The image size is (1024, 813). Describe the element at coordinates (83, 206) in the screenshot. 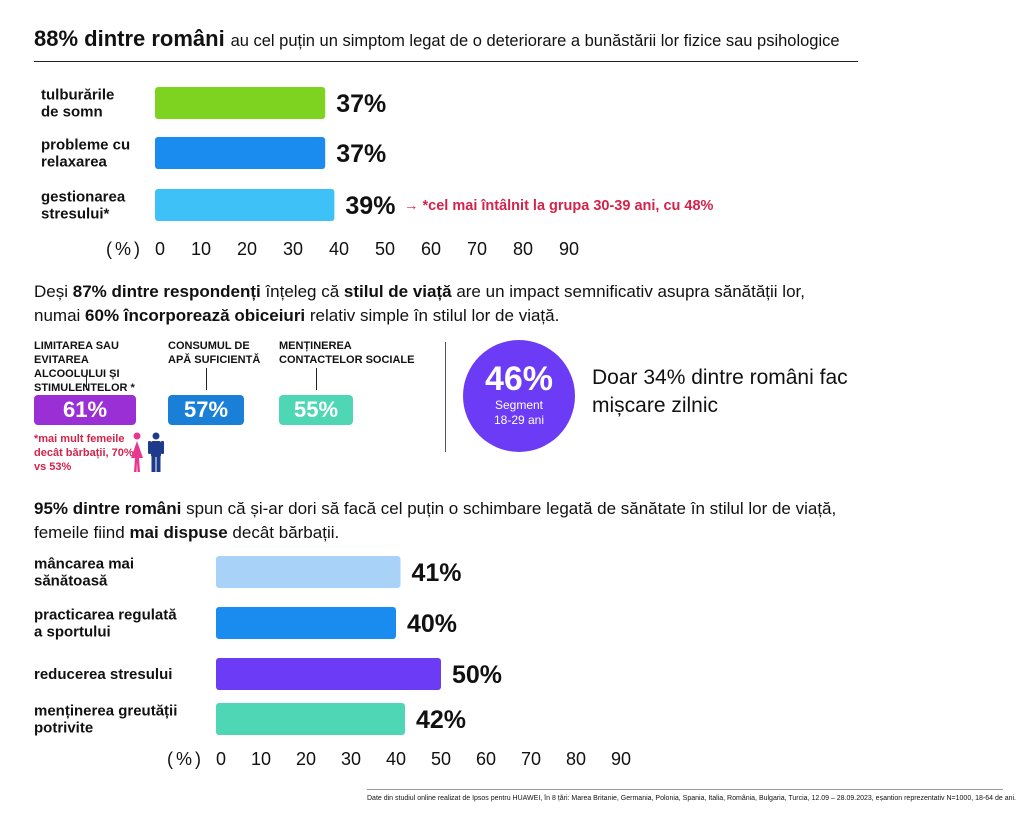

I see `bar-label: gestionarea stresului*` at that location.